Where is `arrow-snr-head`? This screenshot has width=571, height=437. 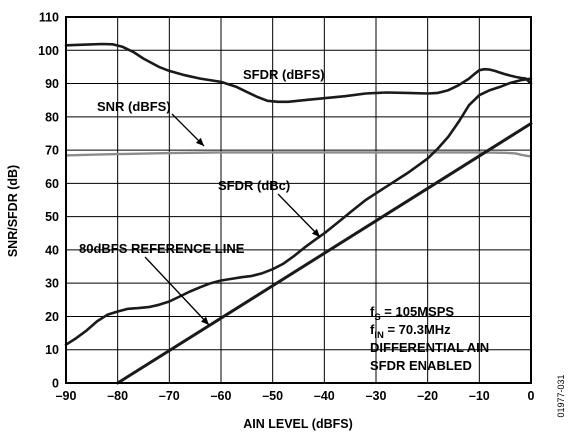
arrow-snr-head is located at coordinates (199, 141).